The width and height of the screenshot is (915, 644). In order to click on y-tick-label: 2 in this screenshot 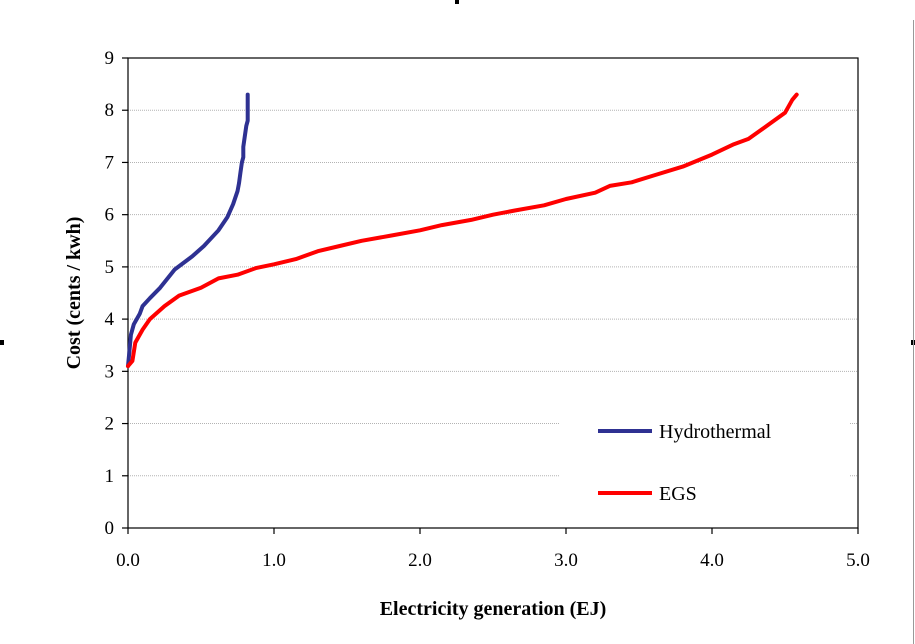, I will do `click(110, 424)`.